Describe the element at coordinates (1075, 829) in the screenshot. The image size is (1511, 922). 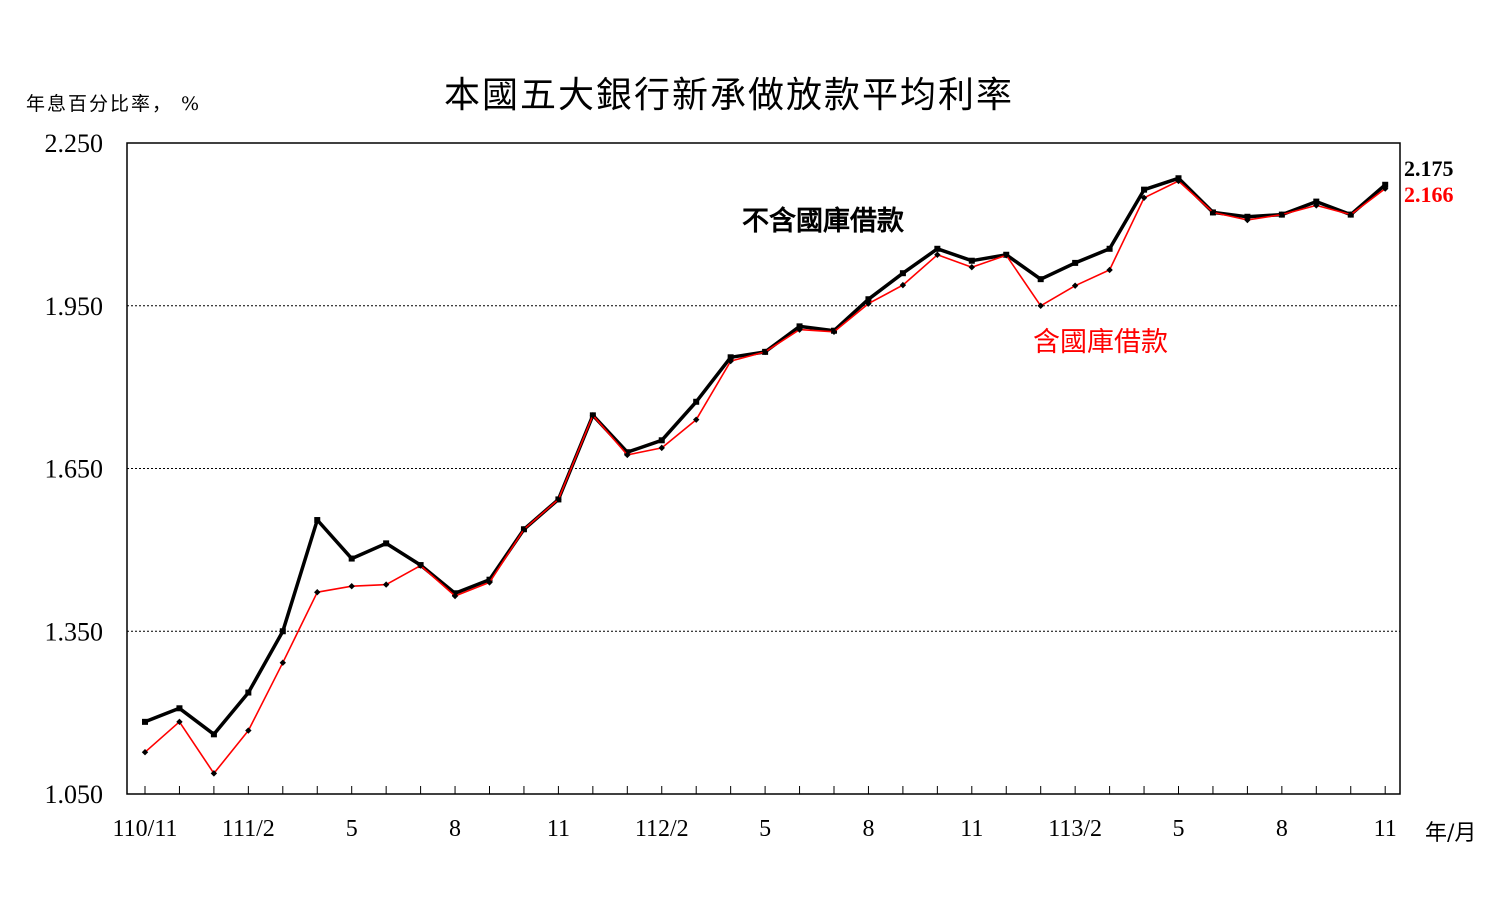
I see `x-tick-label: 113/2` at that location.